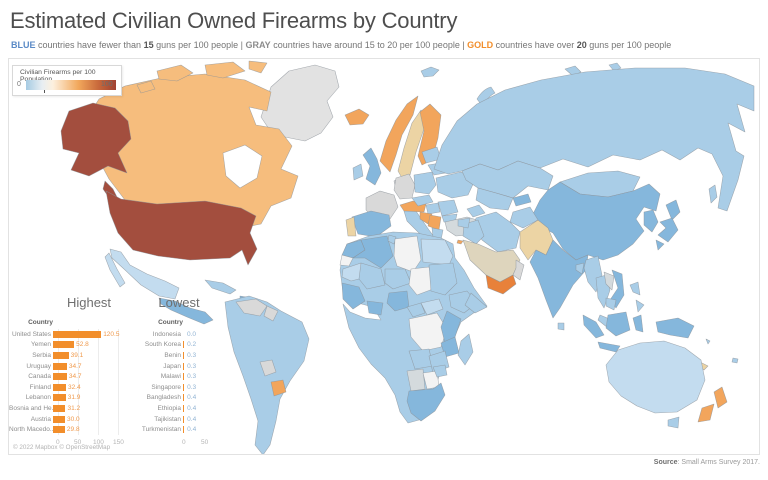 This screenshot has width=768, height=480. I want to click on region-central-america, so click(186, 311).